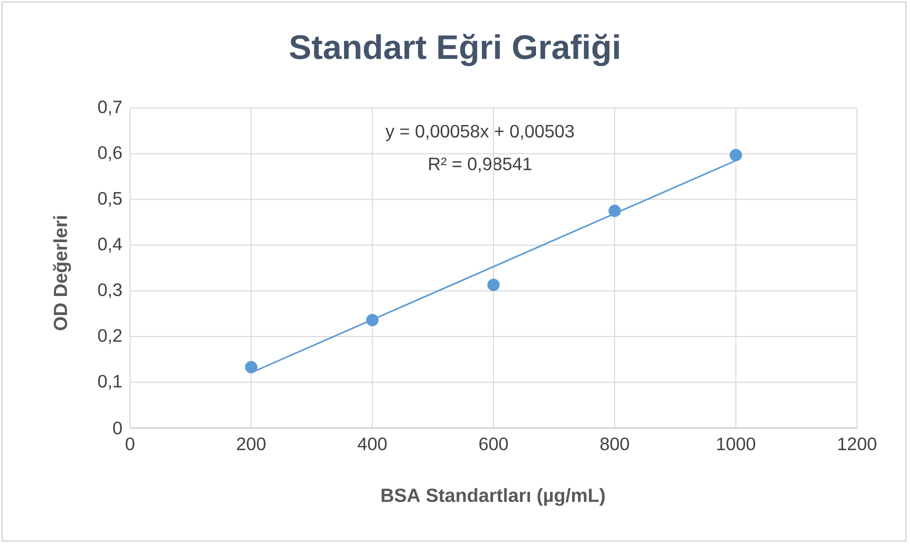 Image resolution: width=910 pixels, height=545 pixels. Describe the element at coordinates (480, 165) in the screenshot. I see `annotation: R² = 0,98541` at that location.